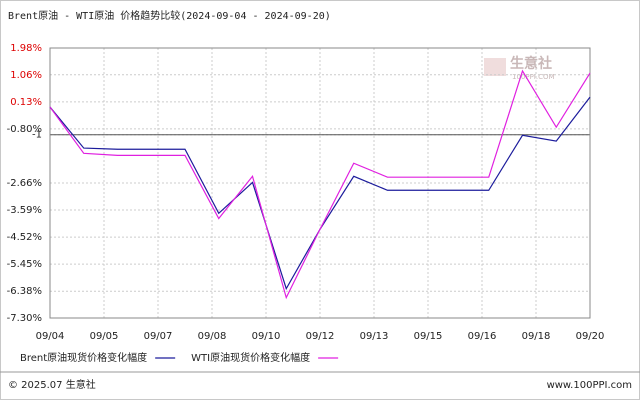 The width and height of the screenshot is (640, 400). Describe the element at coordinates (158, 336) in the screenshot. I see `x-tick-label: 09/07` at that location.